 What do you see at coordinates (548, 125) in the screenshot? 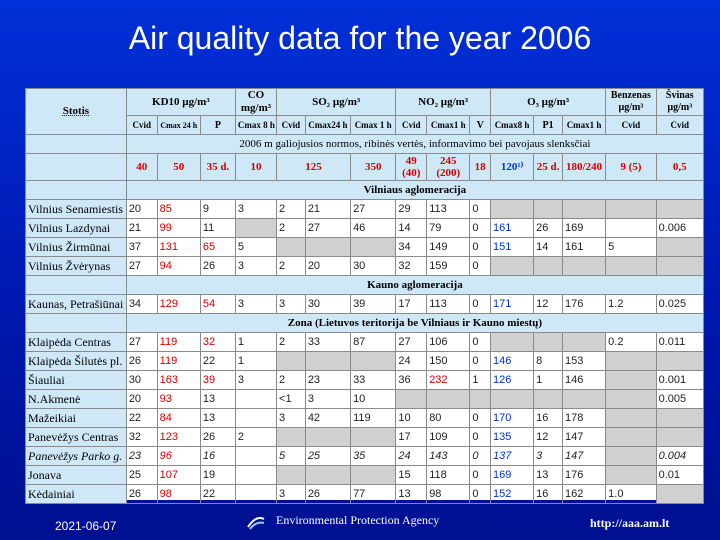
I see `metric-header: P1` at bounding box center [548, 125].